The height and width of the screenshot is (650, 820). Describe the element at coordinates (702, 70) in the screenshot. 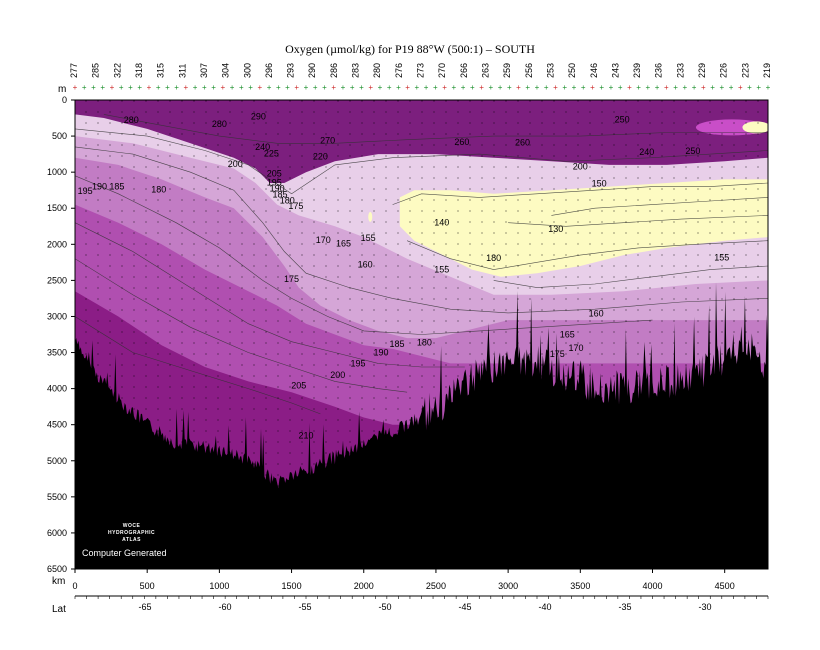

I see `station-label: 229` at that location.